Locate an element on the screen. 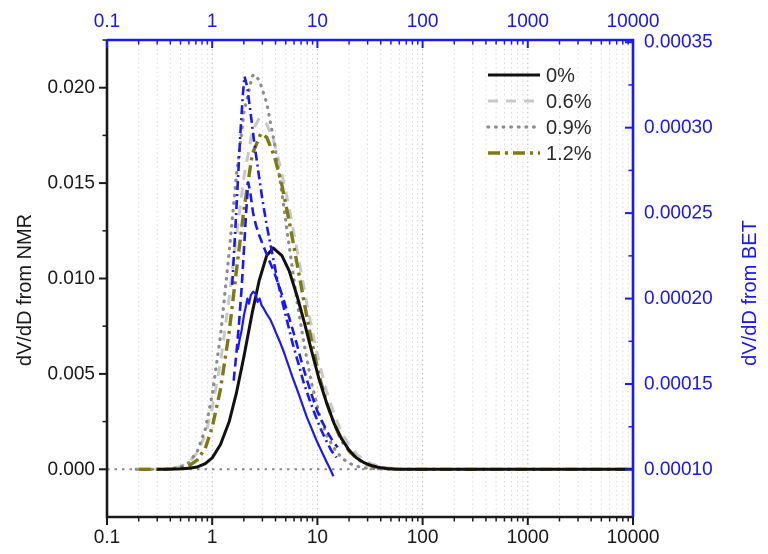 This screenshot has width=768, height=554. x-bottom-tick-label: 10 is located at coordinates (317, 537).